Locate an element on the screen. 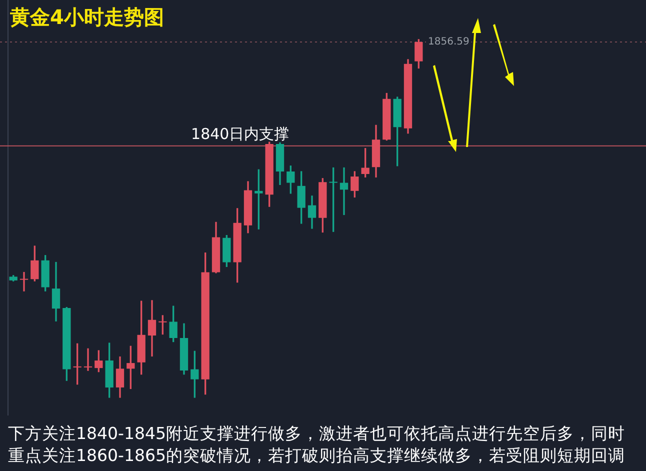  ref-line-label: 1856.59 is located at coordinates (449, 42).